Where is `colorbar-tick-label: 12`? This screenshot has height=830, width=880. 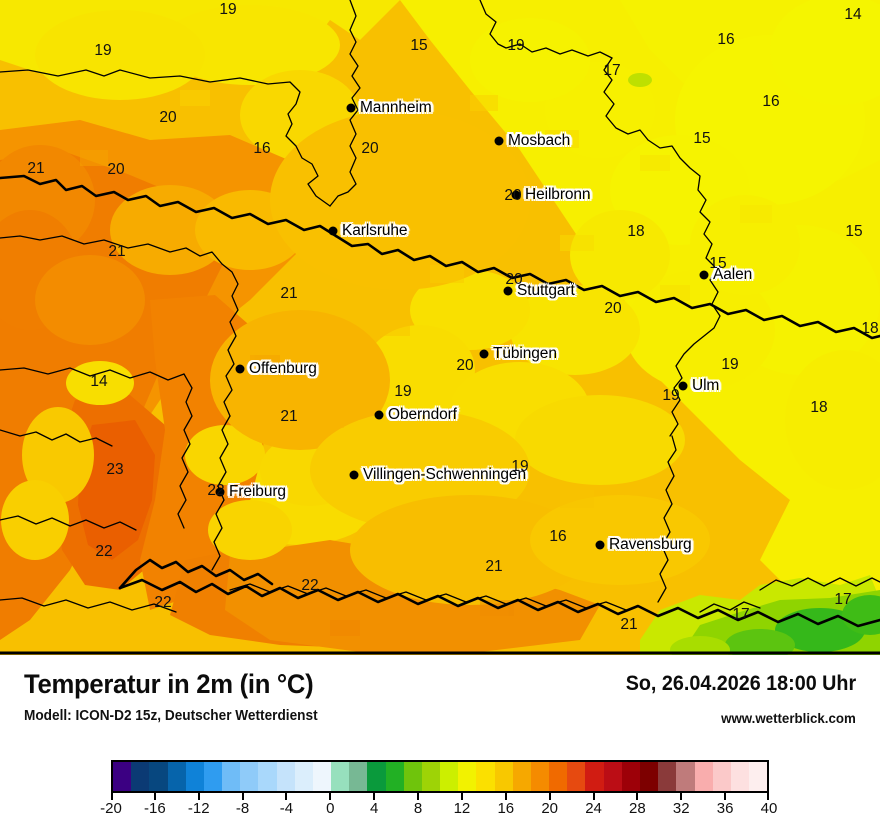 colorbar-tick-label: 12 is located at coordinates (462, 808).